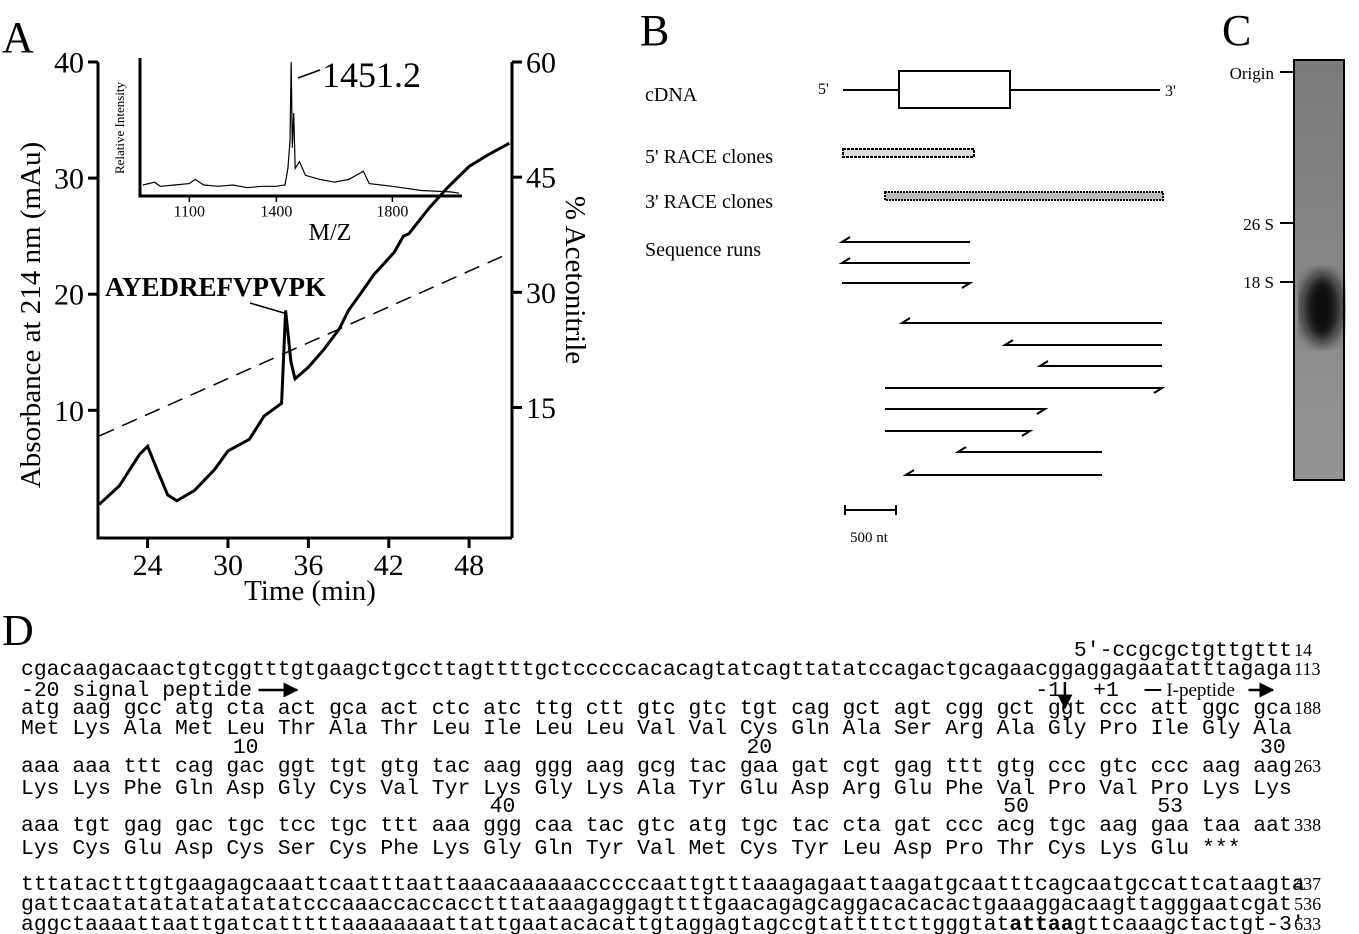  What do you see at coordinates (1170, 91) in the screenshot?
I see `end-label: 3'` at bounding box center [1170, 91].